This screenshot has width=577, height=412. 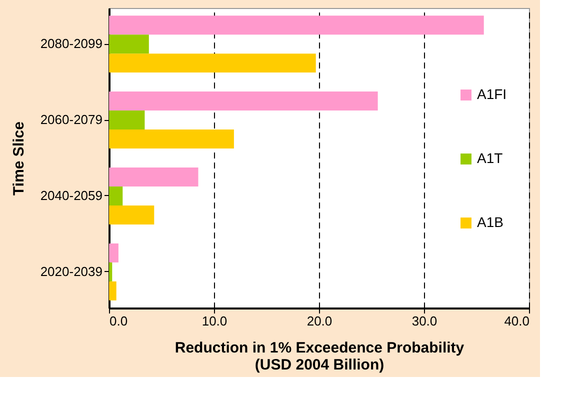 What do you see at coordinates (517, 321) in the screenshot?
I see `x-tick-label: 40.0` at bounding box center [517, 321].